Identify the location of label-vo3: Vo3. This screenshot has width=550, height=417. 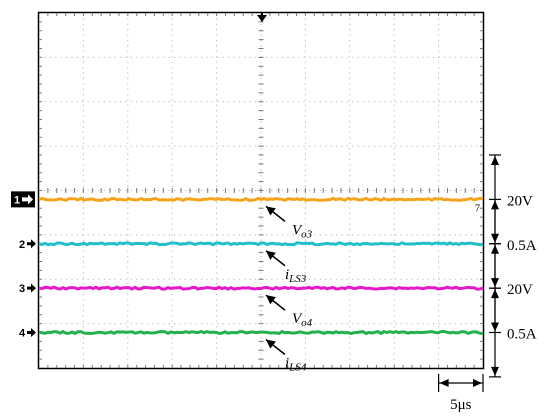
(302, 231).